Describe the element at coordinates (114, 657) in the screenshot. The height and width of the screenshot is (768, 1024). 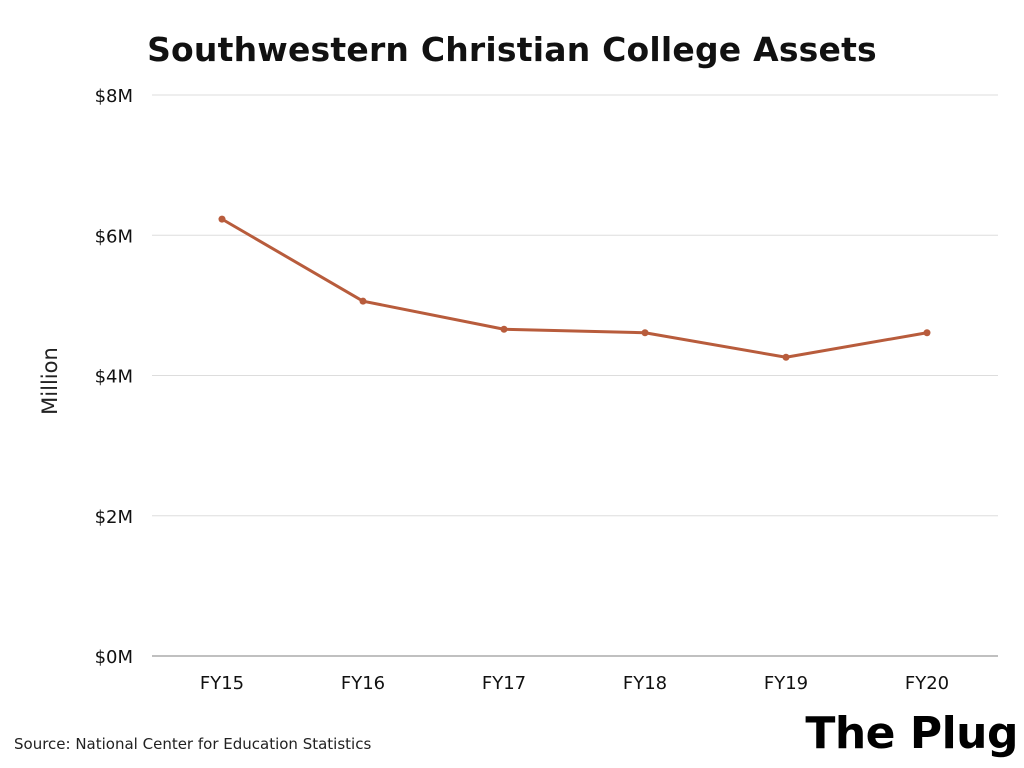
I see `y-tick-label: $0M` at that location.